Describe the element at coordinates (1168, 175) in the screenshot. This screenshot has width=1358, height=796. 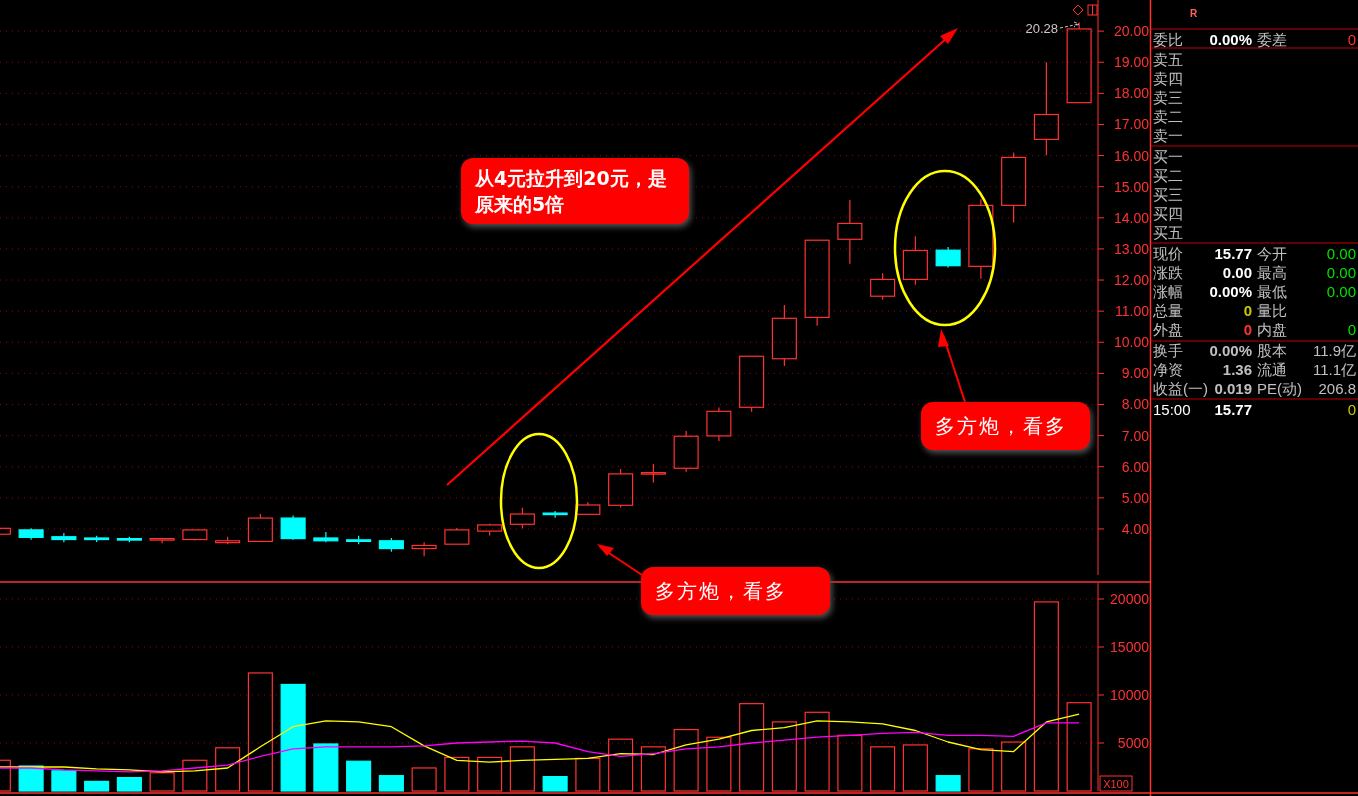
I see `annotation: 买二` at that location.